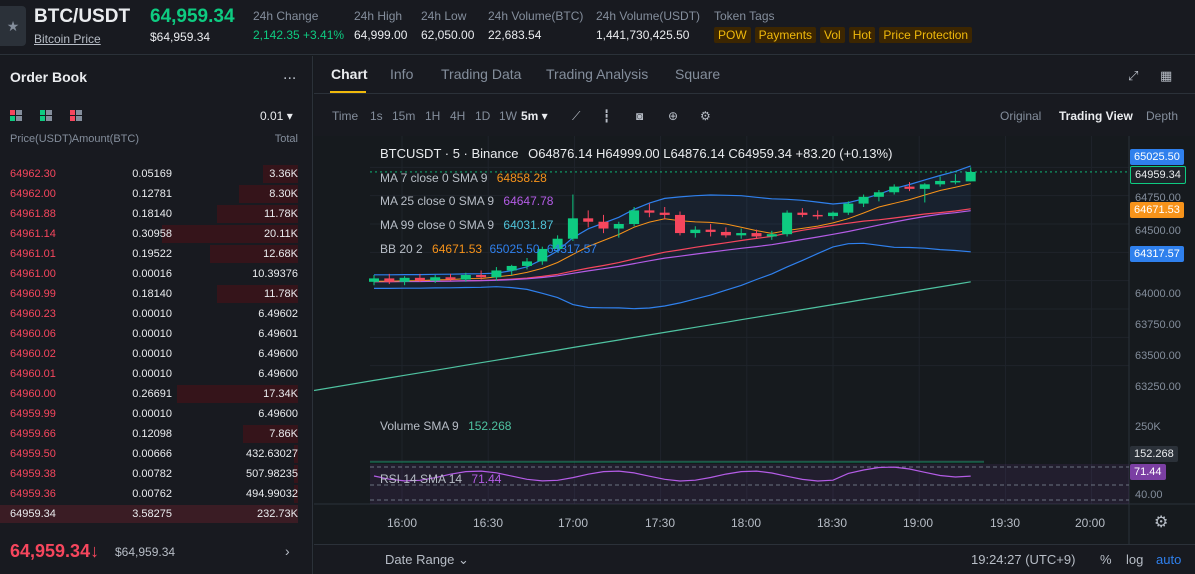  What do you see at coordinates (1158, 356) in the screenshot?
I see `price-axis-label: 63500.00` at bounding box center [1158, 356].